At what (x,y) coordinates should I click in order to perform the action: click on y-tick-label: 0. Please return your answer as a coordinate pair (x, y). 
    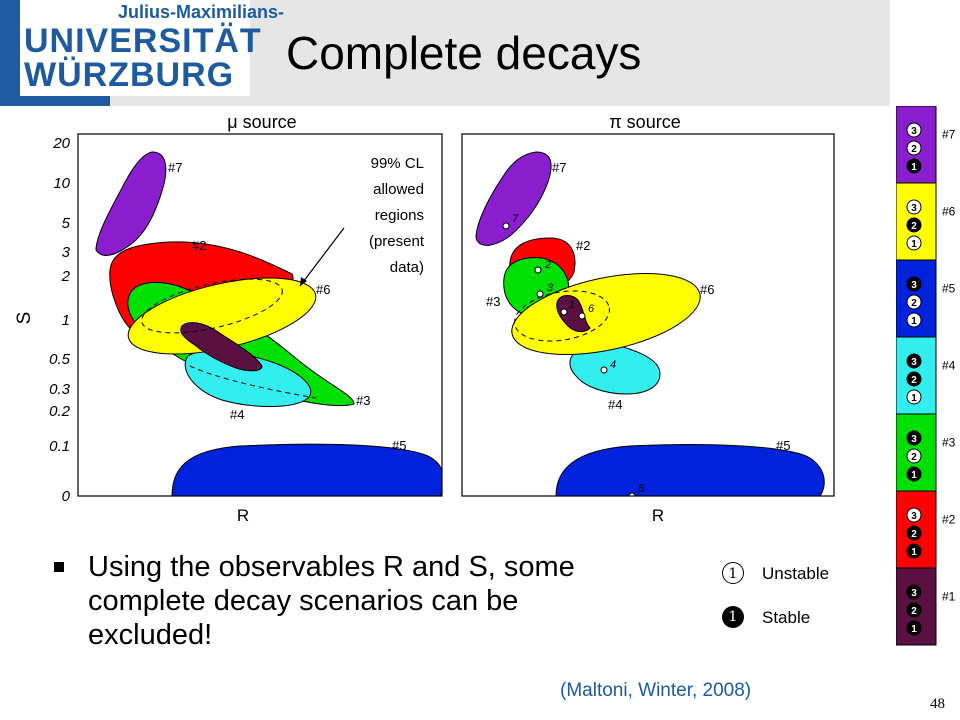
    Looking at the image, I should click on (66, 496).